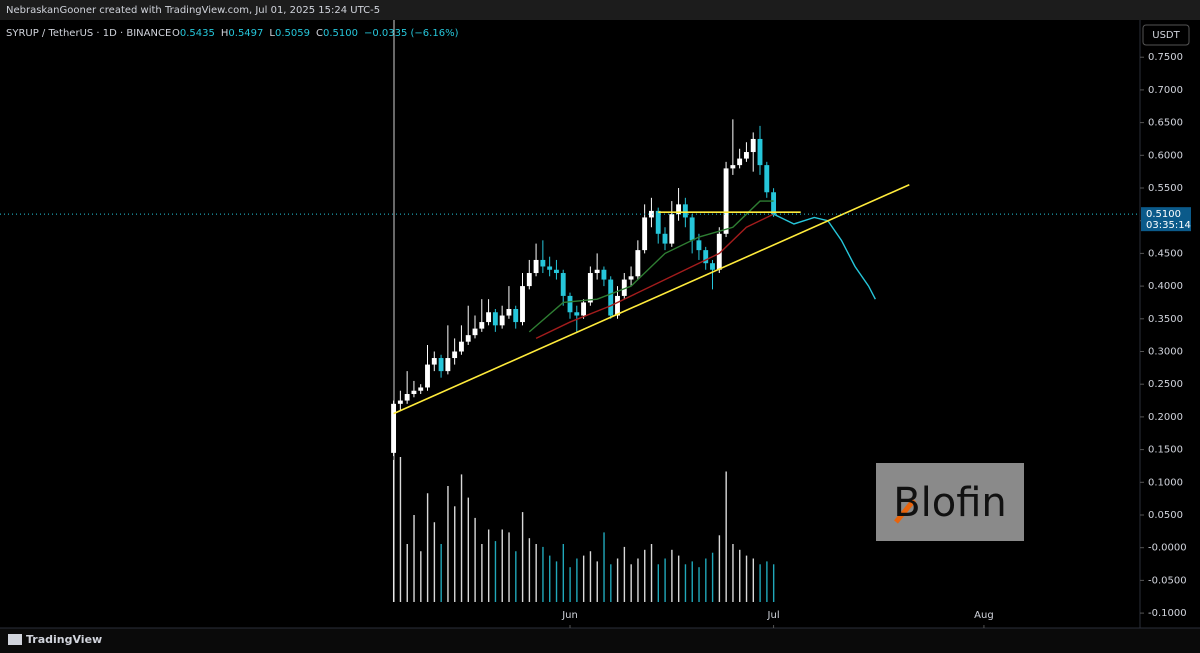  I want to click on bottom-bar, so click(600, 640).